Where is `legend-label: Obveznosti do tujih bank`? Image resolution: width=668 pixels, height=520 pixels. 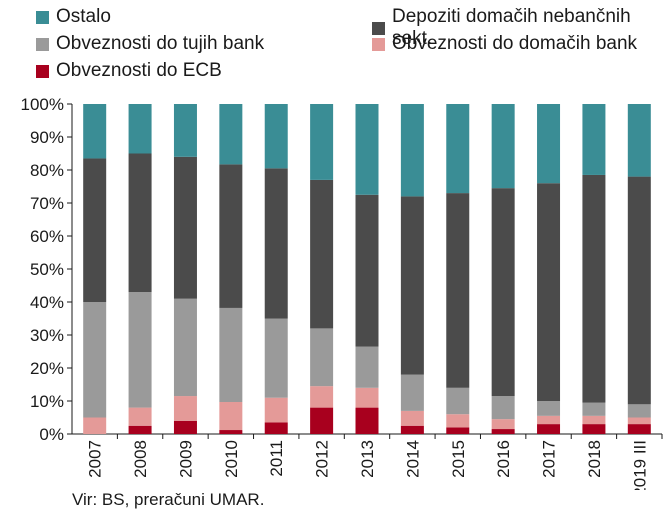
legend-label: Obveznosti do tujih bank is located at coordinates (160, 43).